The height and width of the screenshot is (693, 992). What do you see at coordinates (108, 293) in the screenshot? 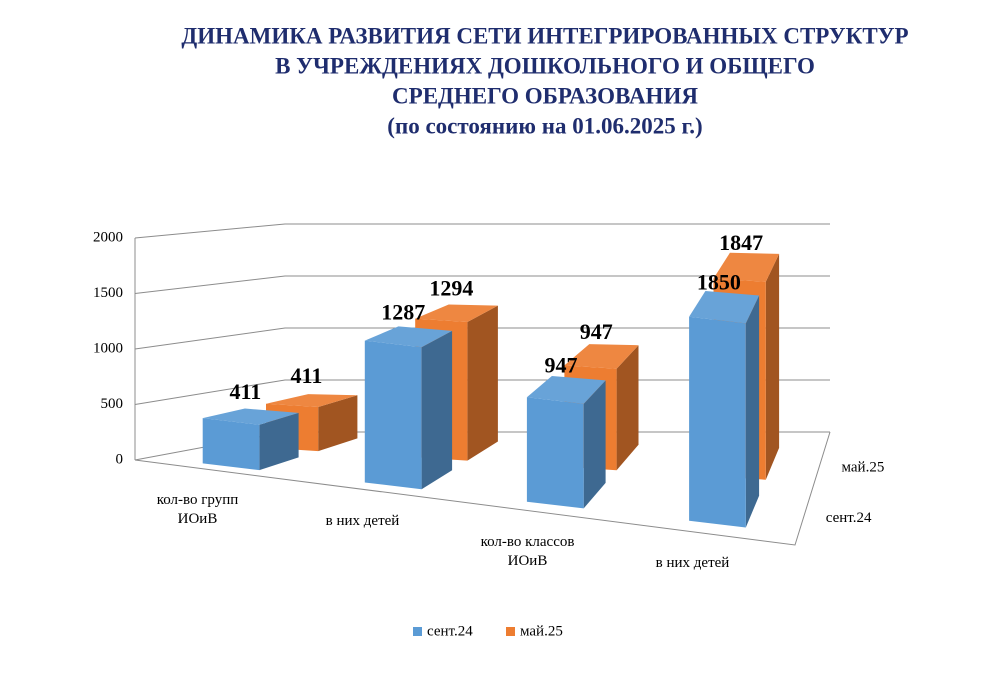
I see `y-tick-label: 1500` at bounding box center [108, 293].